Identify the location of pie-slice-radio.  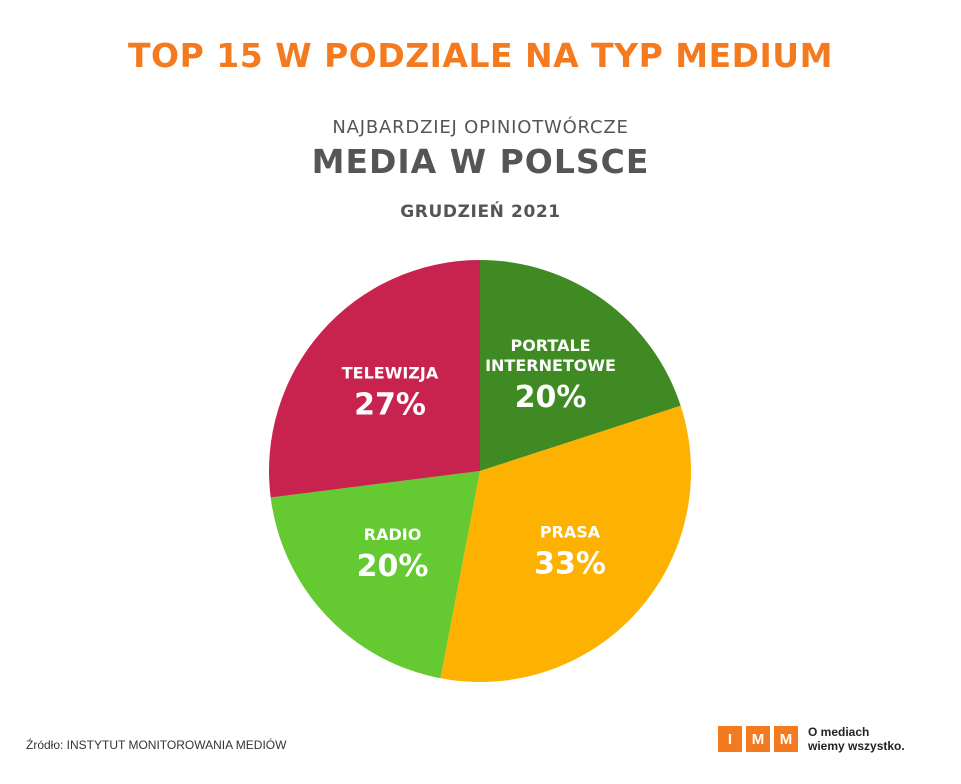
(375, 575).